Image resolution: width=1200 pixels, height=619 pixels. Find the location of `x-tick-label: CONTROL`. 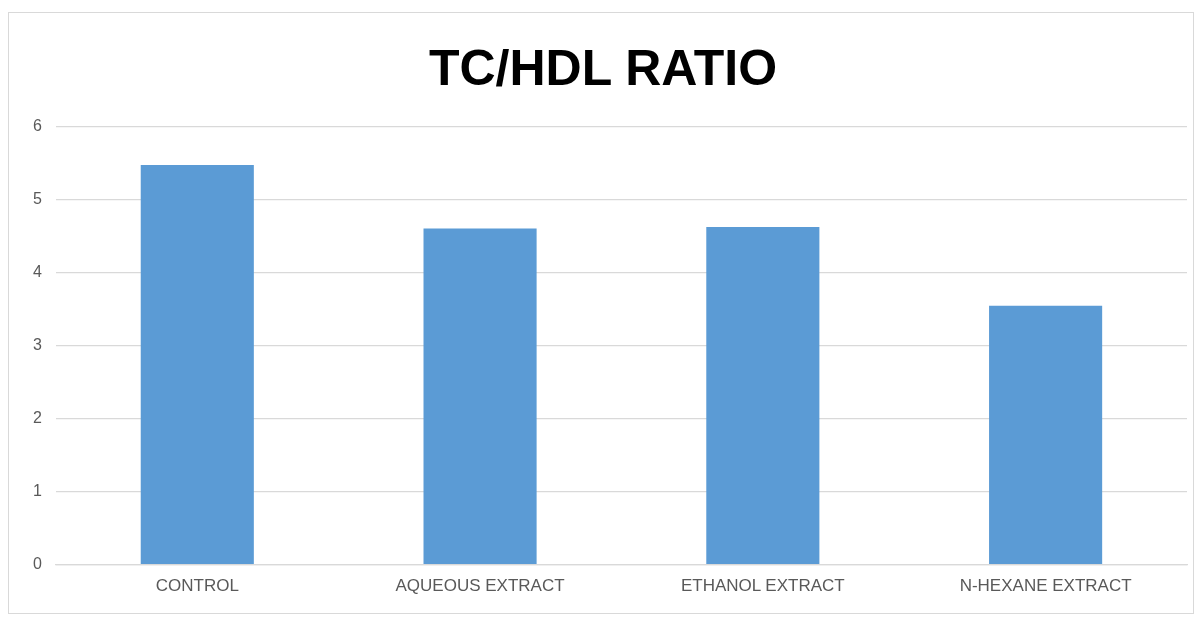

x-tick-label: CONTROL is located at coordinates (197, 586).